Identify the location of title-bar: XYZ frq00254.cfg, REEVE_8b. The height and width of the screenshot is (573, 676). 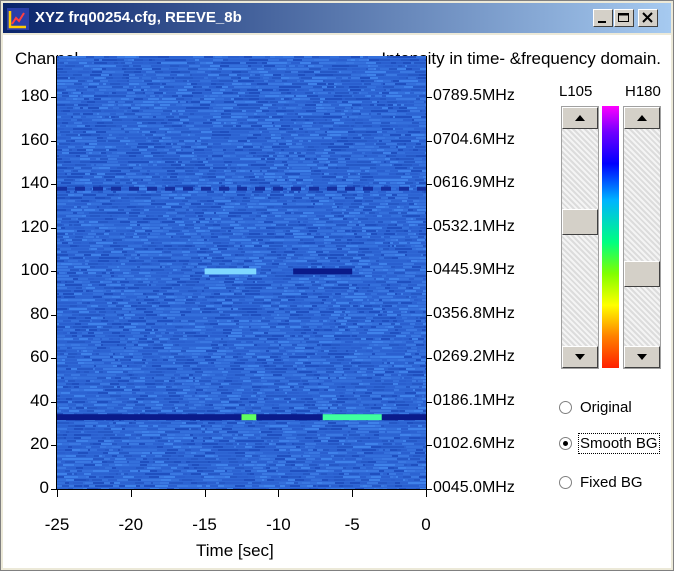
(337, 18).